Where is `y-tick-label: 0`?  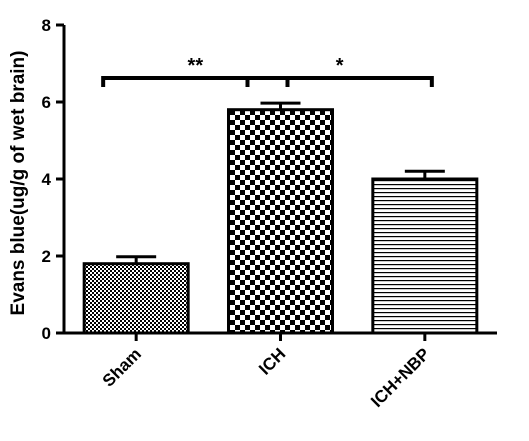
y-tick-label: 0 is located at coordinates (46, 333).